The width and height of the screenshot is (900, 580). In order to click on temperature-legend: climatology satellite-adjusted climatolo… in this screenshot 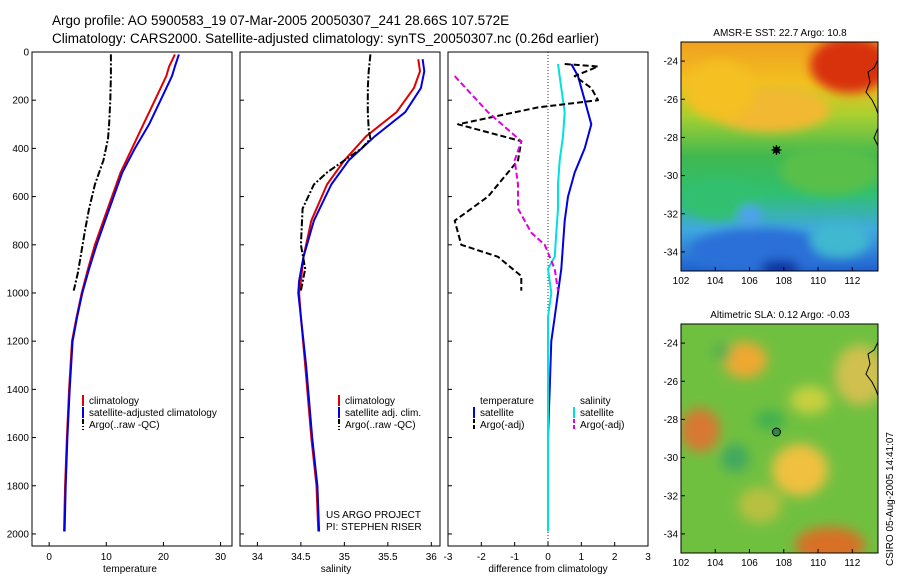, I will do `click(149, 413)`.